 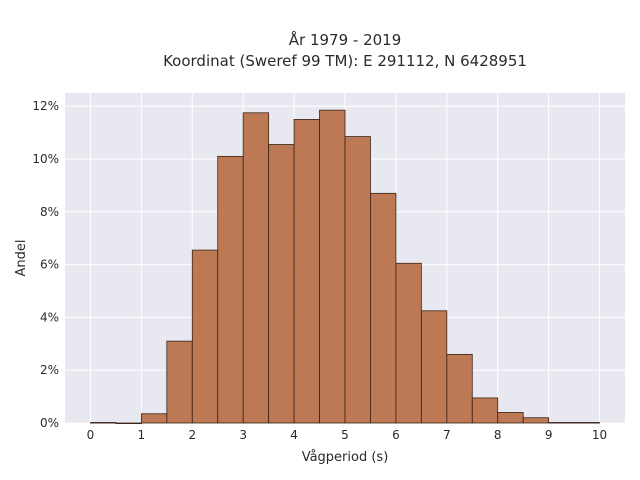 I want to click on y-tick-label: 8%, so click(x=49, y=212).